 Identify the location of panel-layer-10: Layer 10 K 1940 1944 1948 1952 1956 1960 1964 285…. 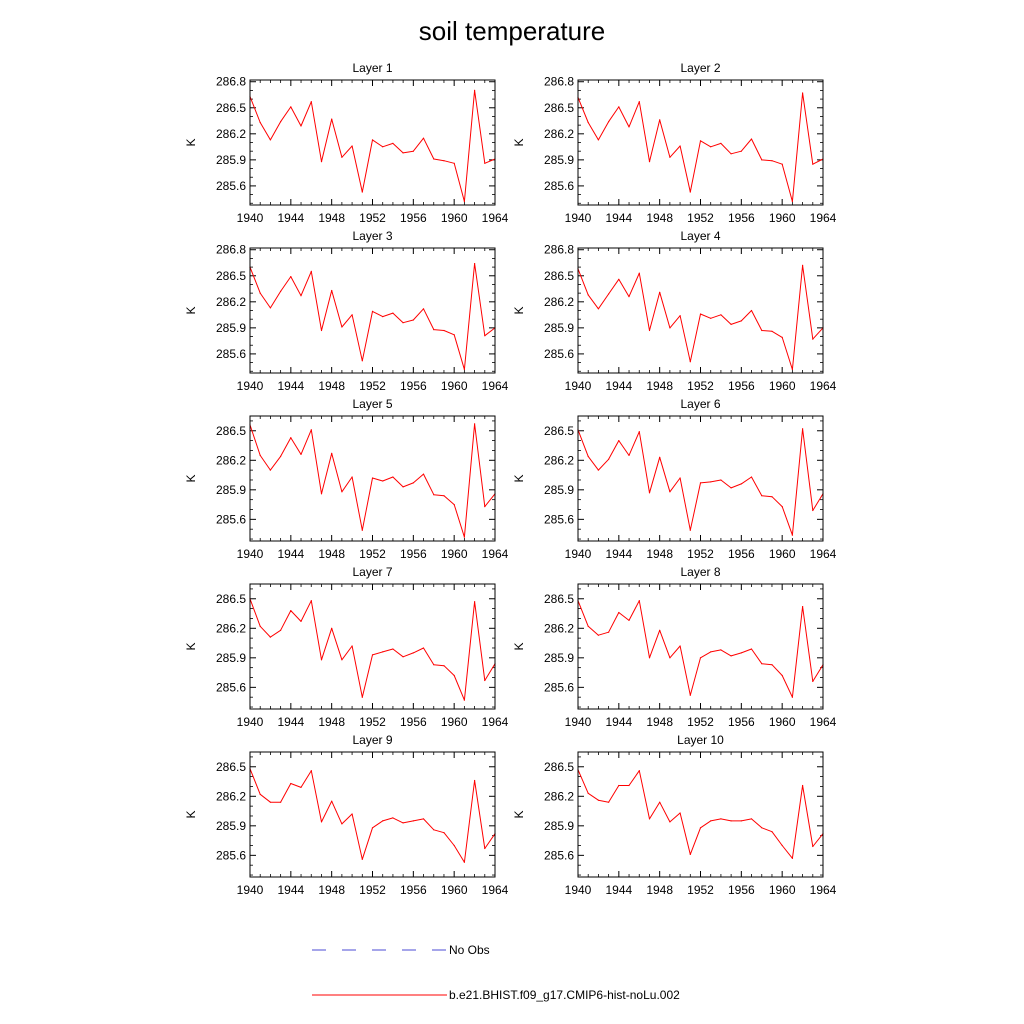
(674, 815).